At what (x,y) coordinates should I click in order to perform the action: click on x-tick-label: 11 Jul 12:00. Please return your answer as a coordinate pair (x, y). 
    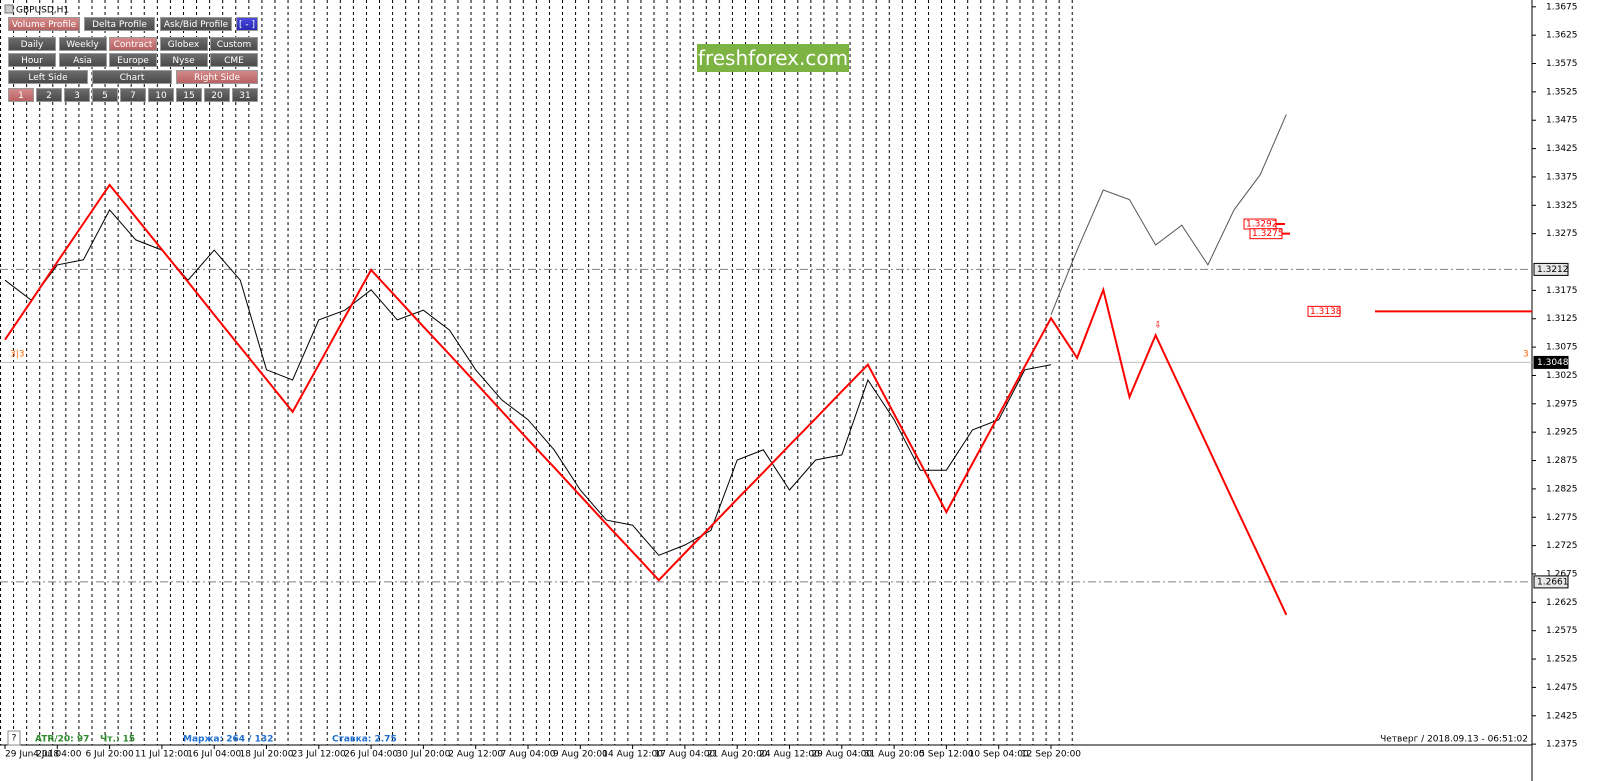
    Looking at the image, I should click on (162, 755).